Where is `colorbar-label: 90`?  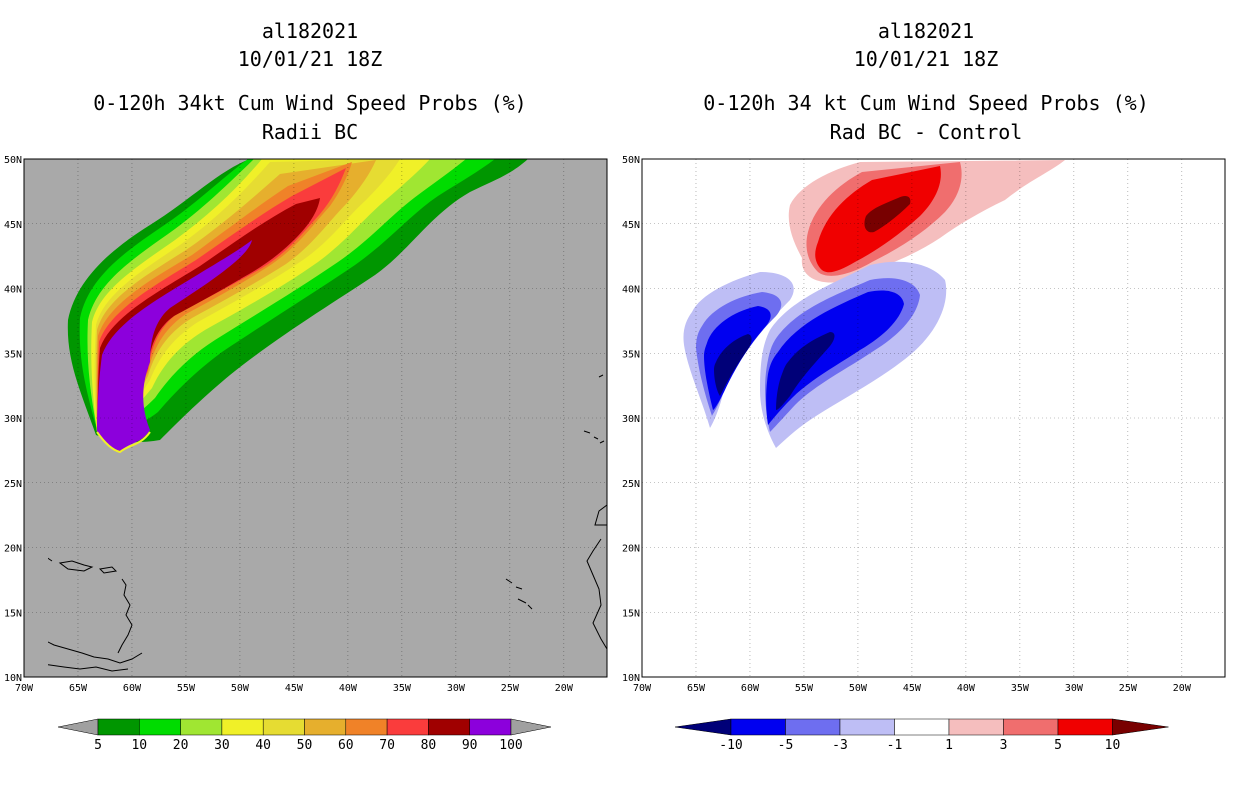 colorbar-label: 90 is located at coordinates (470, 745).